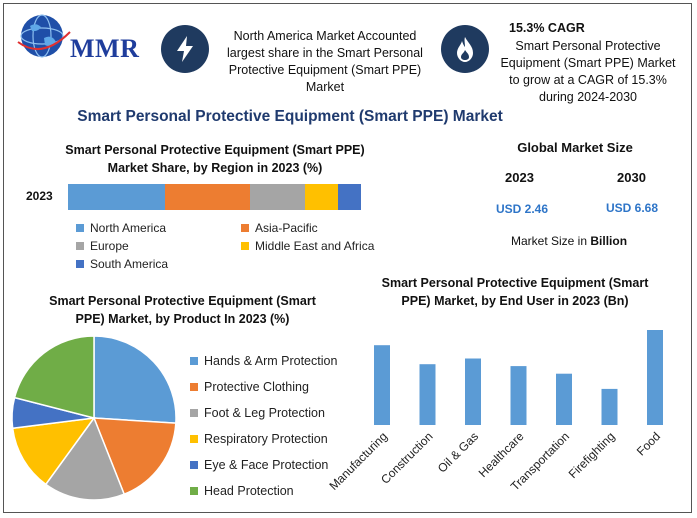 This screenshot has height=518, width=697. Describe the element at coordinates (109, 246) in the screenshot. I see `legend-label: Europe` at that location.